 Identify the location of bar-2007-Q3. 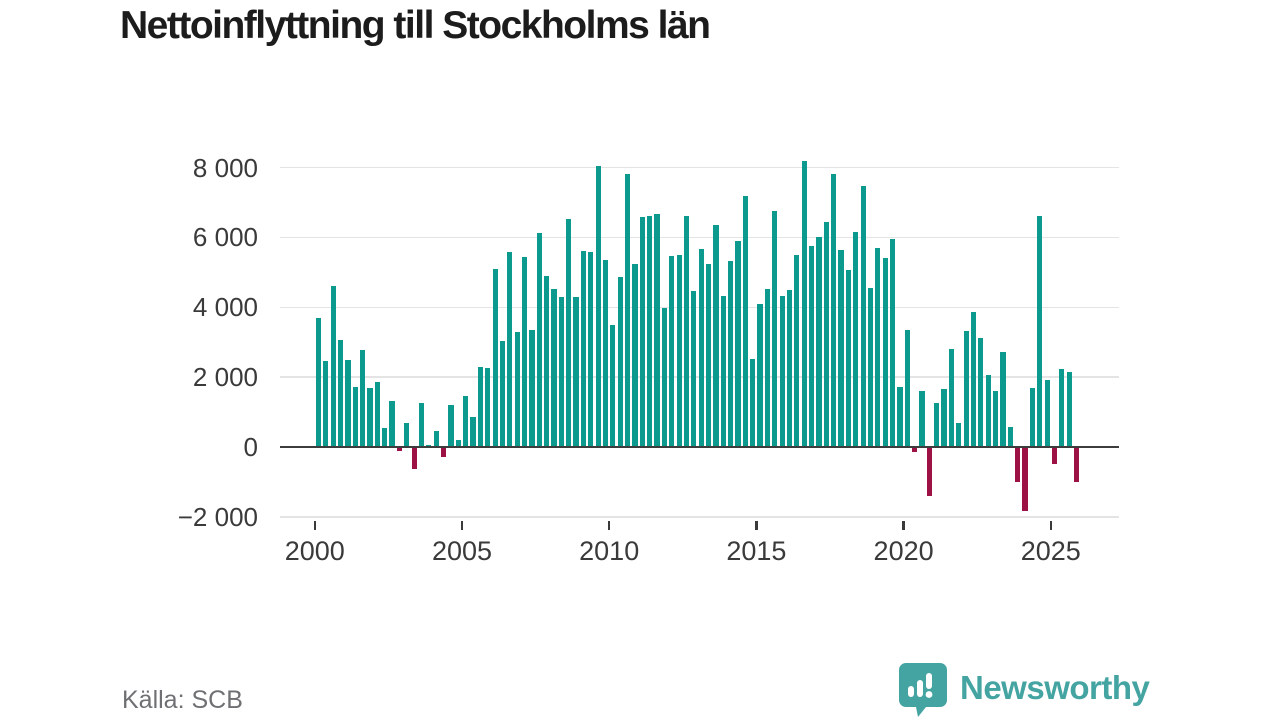
(539, 339).